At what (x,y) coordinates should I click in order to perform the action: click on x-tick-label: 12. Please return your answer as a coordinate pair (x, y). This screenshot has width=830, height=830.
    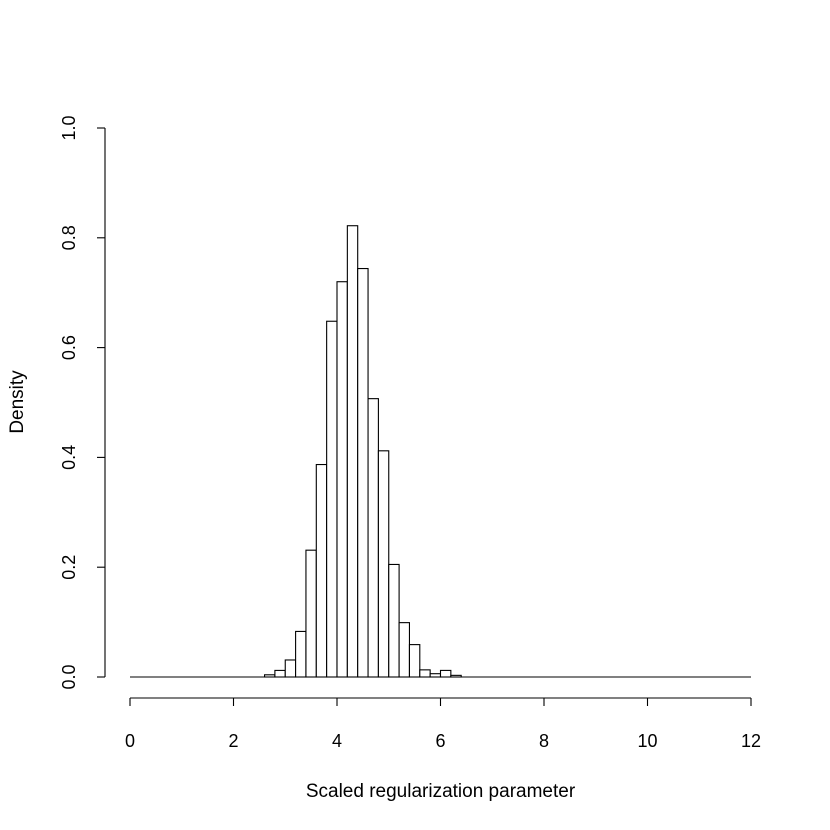
    Looking at the image, I should click on (751, 741).